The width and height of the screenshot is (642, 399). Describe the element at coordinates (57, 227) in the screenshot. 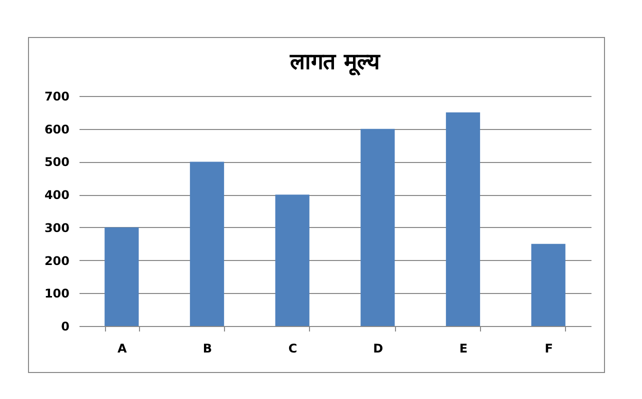

I see `y-tick-label: 300` at that location.